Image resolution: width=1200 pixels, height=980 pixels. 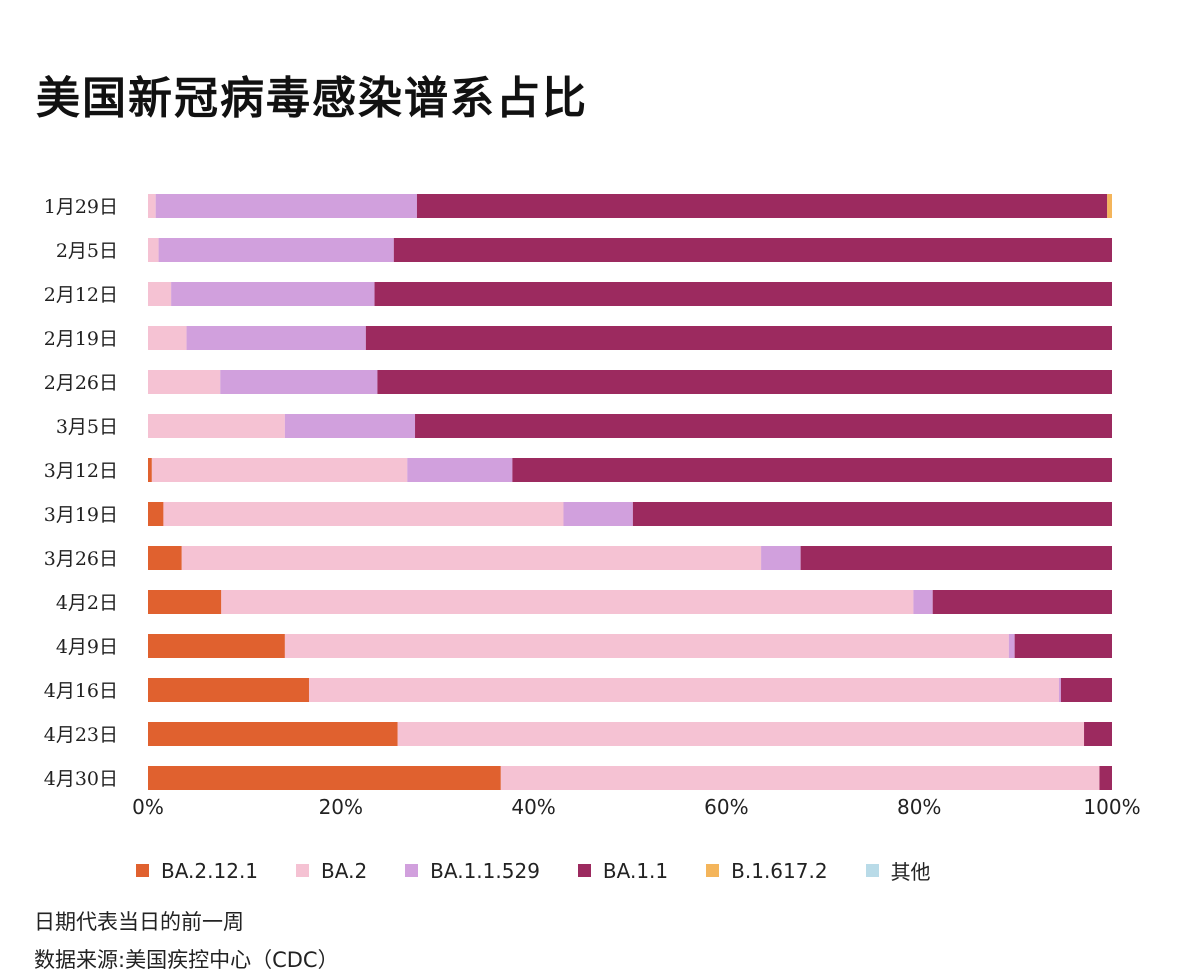 I want to click on legend-item: BA.1.1.529, so click(x=472, y=871).